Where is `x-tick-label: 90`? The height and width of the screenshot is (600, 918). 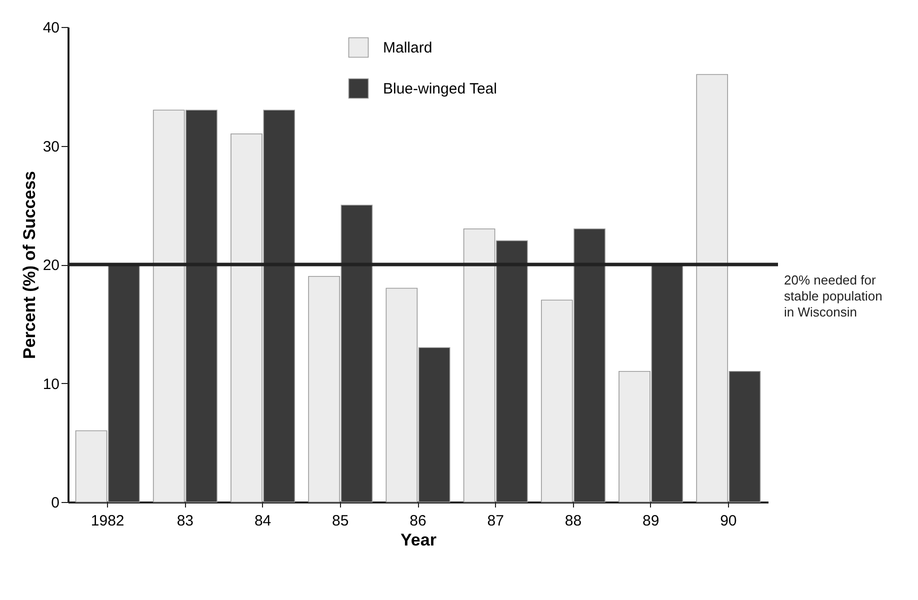
x-tick-label: 90 is located at coordinates (728, 521).